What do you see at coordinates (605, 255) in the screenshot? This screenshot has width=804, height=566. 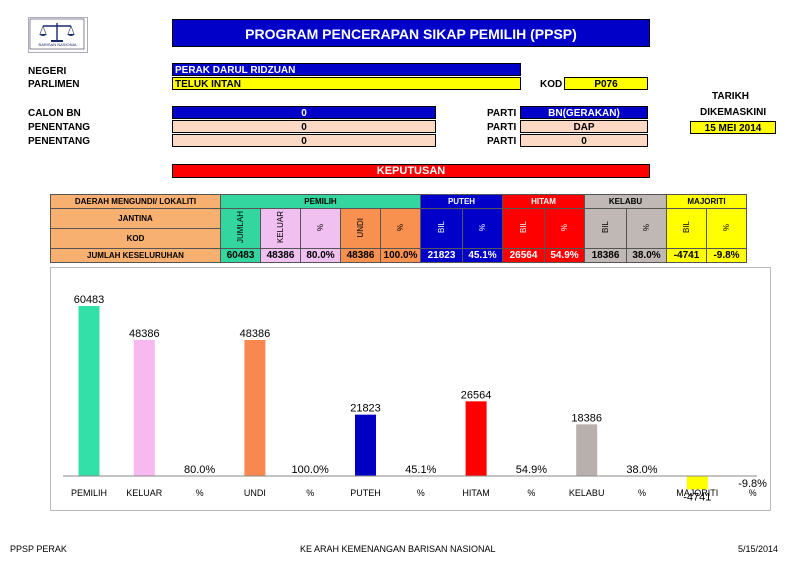 I see `kelabu-bil-value: 18386` at bounding box center [605, 255].